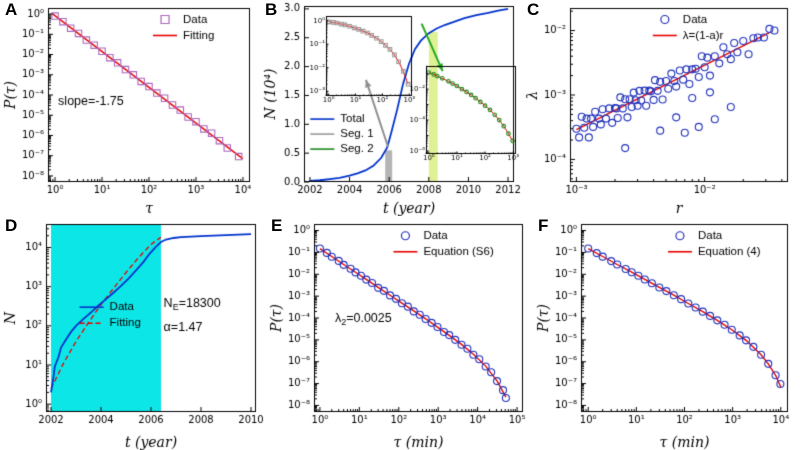 The width and height of the screenshot is (800, 450). I want to click on panel-b-inset2-plot, so click(464, 114).